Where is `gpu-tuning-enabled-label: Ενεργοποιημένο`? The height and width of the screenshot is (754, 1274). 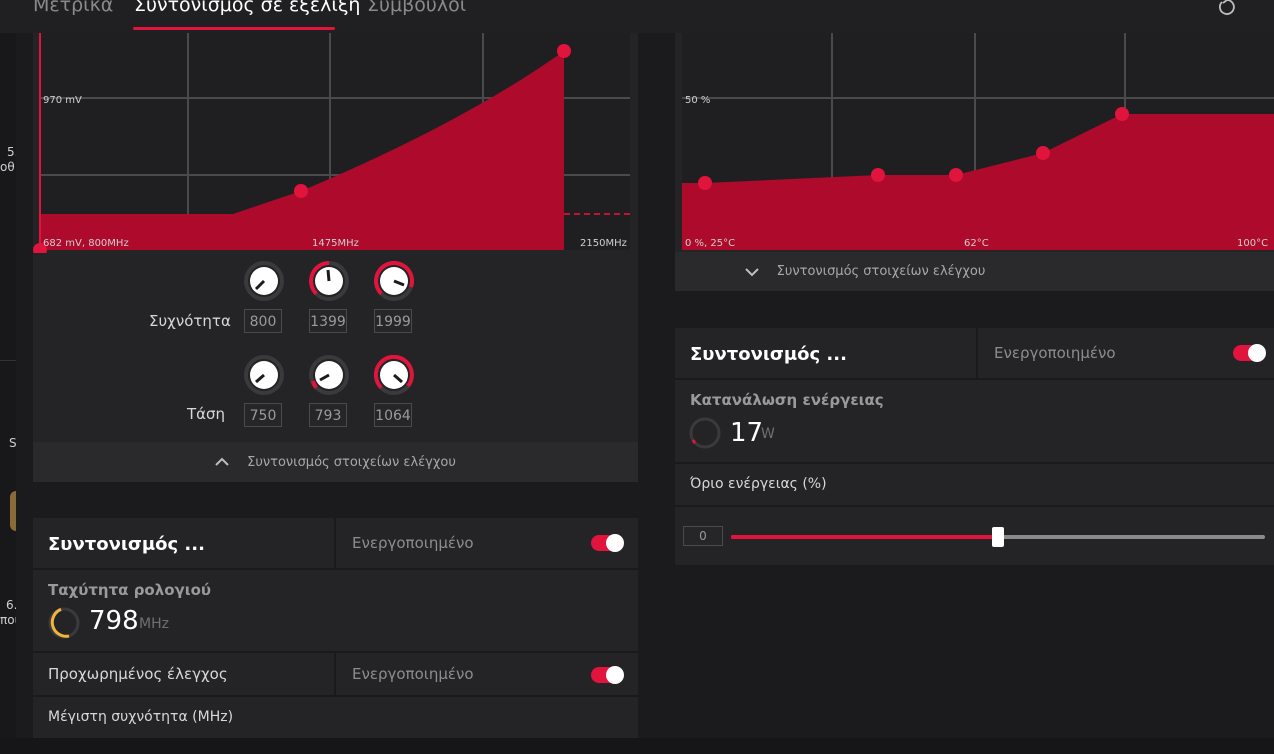
gpu-tuning-enabled-label: Ενεργοποιημένο is located at coordinates (413, 543).